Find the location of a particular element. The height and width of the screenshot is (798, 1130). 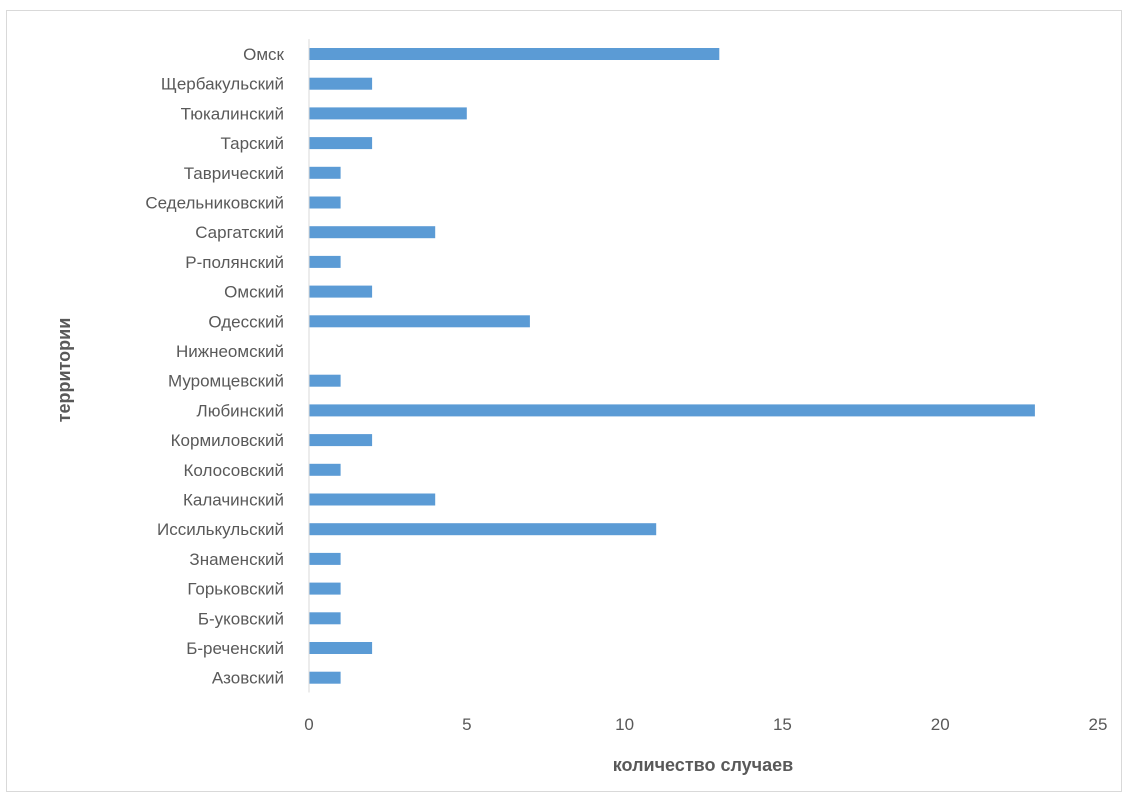

category-label: Щербакульский is located at coordinates (222, 84).